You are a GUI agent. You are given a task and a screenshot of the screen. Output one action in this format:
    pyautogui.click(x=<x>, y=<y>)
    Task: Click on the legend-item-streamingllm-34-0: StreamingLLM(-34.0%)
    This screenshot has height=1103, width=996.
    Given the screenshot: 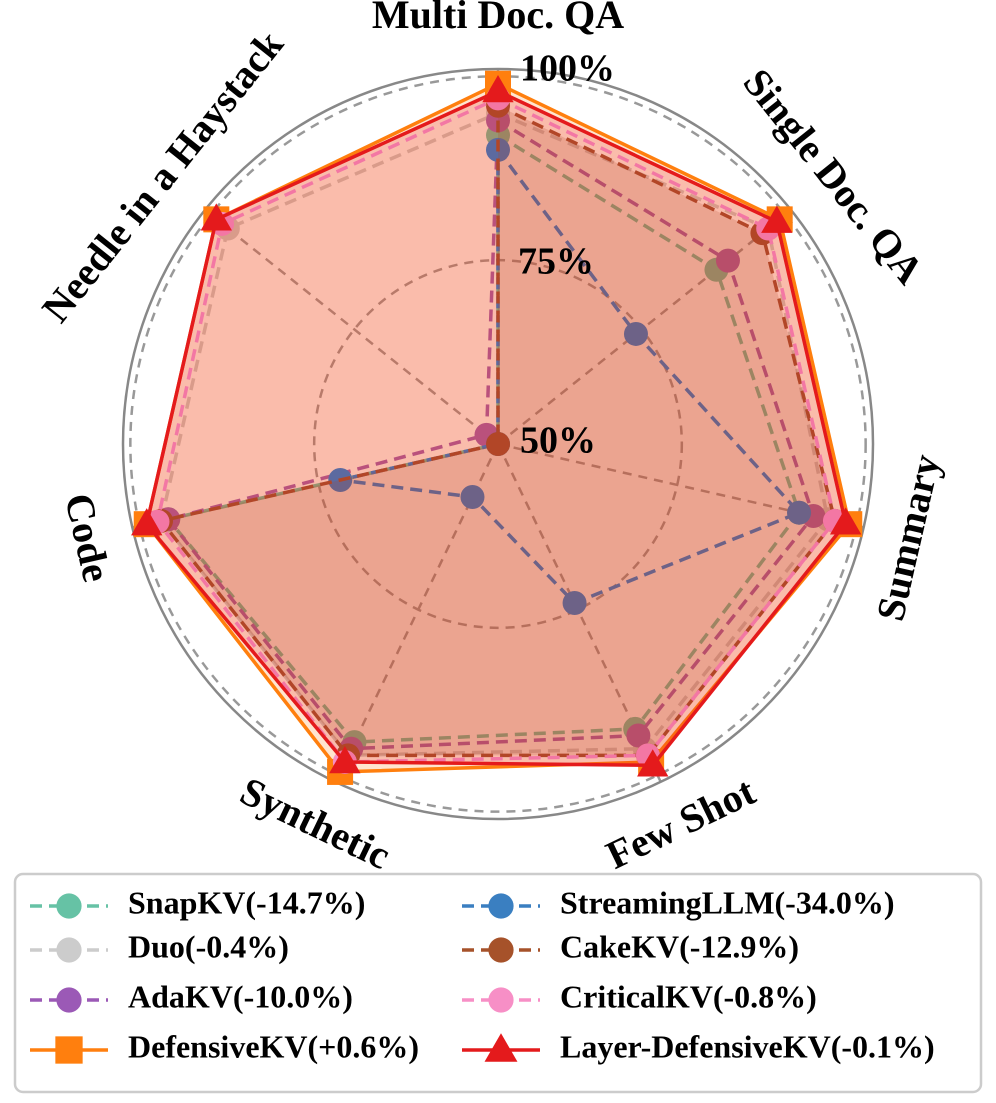 What is the action you would take?
    pyautogui.click(x=678, y=902)
    